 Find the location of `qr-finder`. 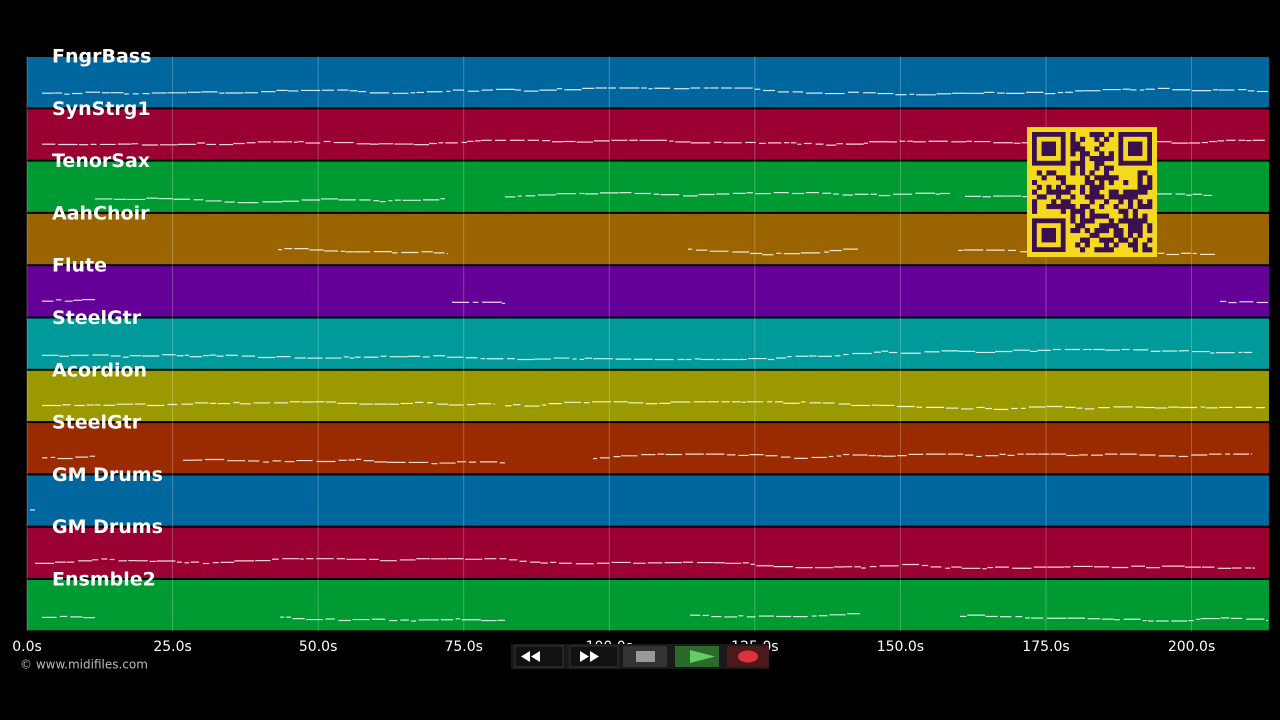

qr-finder is located at coordinates (1135, 148).